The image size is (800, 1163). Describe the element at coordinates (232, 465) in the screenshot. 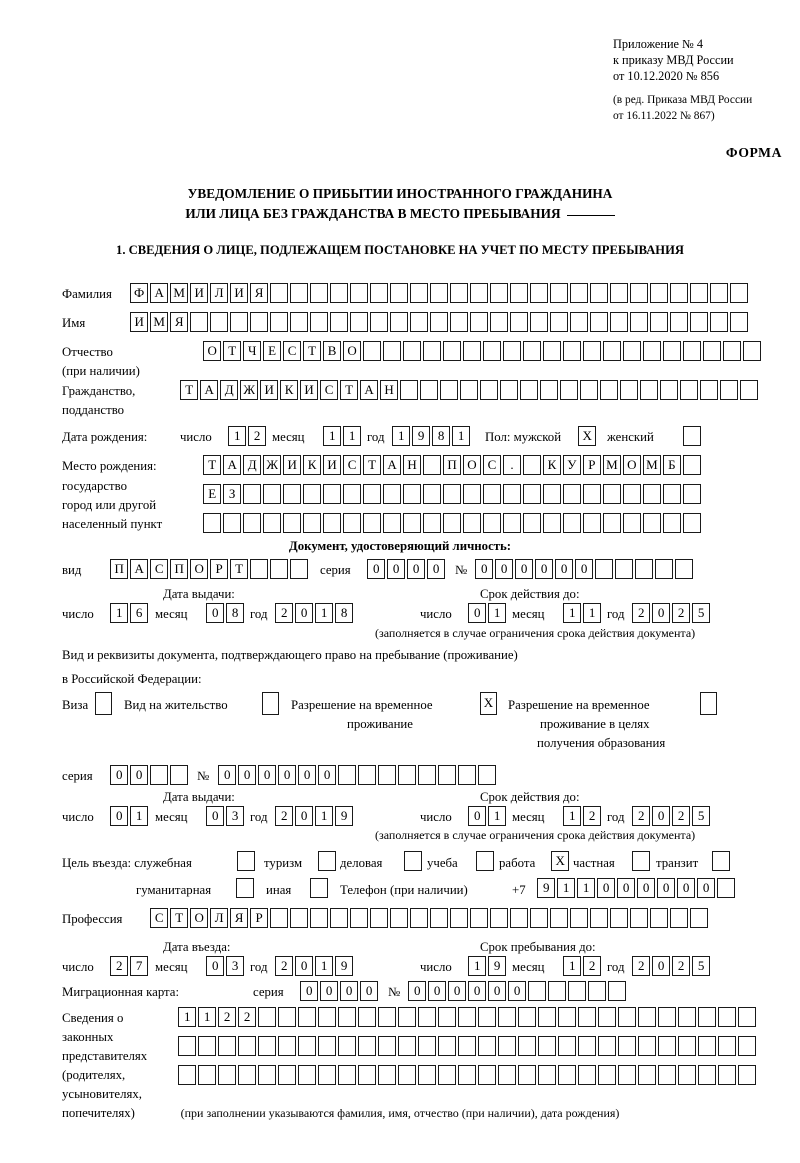

I see `char-box: А` at that location.